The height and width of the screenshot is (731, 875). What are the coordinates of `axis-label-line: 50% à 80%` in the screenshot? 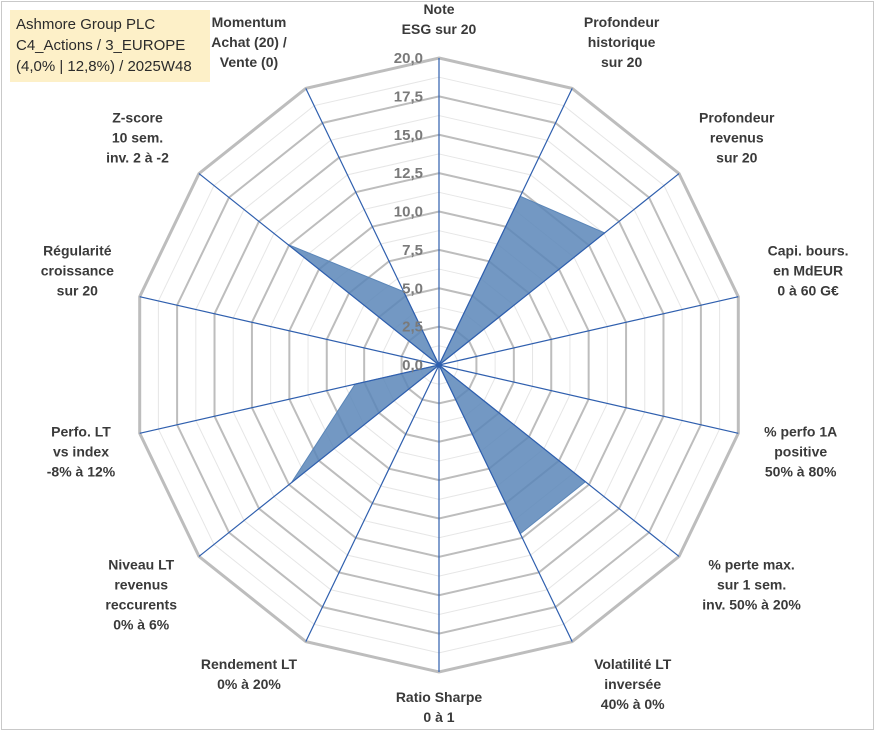 It's located at (801, 472).